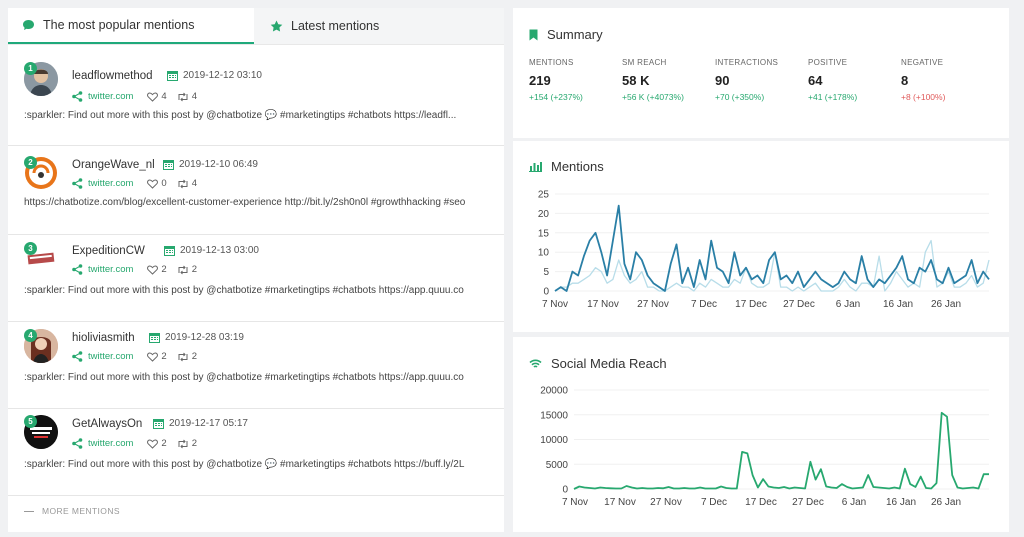  What do you see at coordinates (108, 251) in the screenshot?
I see `mention-username: ExpeditionCW` at bounding box center [108, 251].